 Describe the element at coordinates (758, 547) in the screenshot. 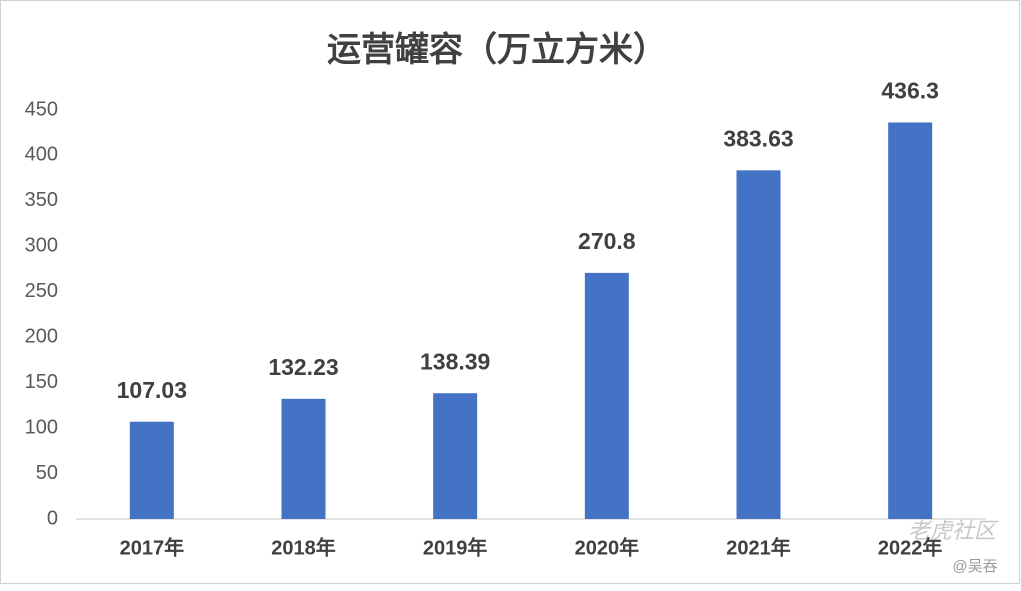

I see `x-tick-label: 2021年` at that location.